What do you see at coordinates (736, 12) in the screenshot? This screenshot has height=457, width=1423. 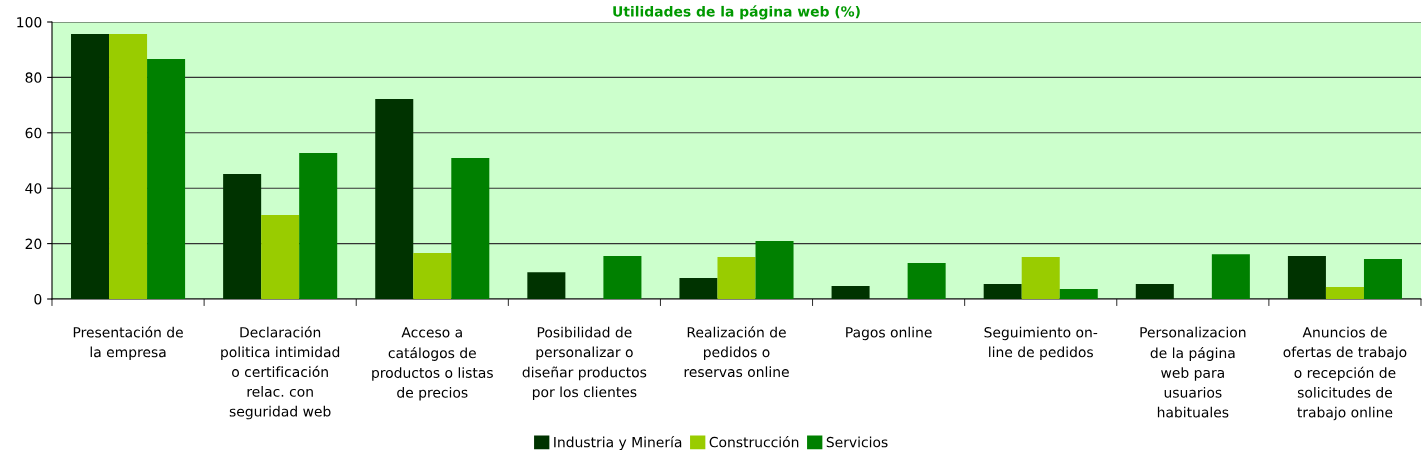 I see `chart-title: Utilidades de la página web (%)` at bounding box center [736, 12].